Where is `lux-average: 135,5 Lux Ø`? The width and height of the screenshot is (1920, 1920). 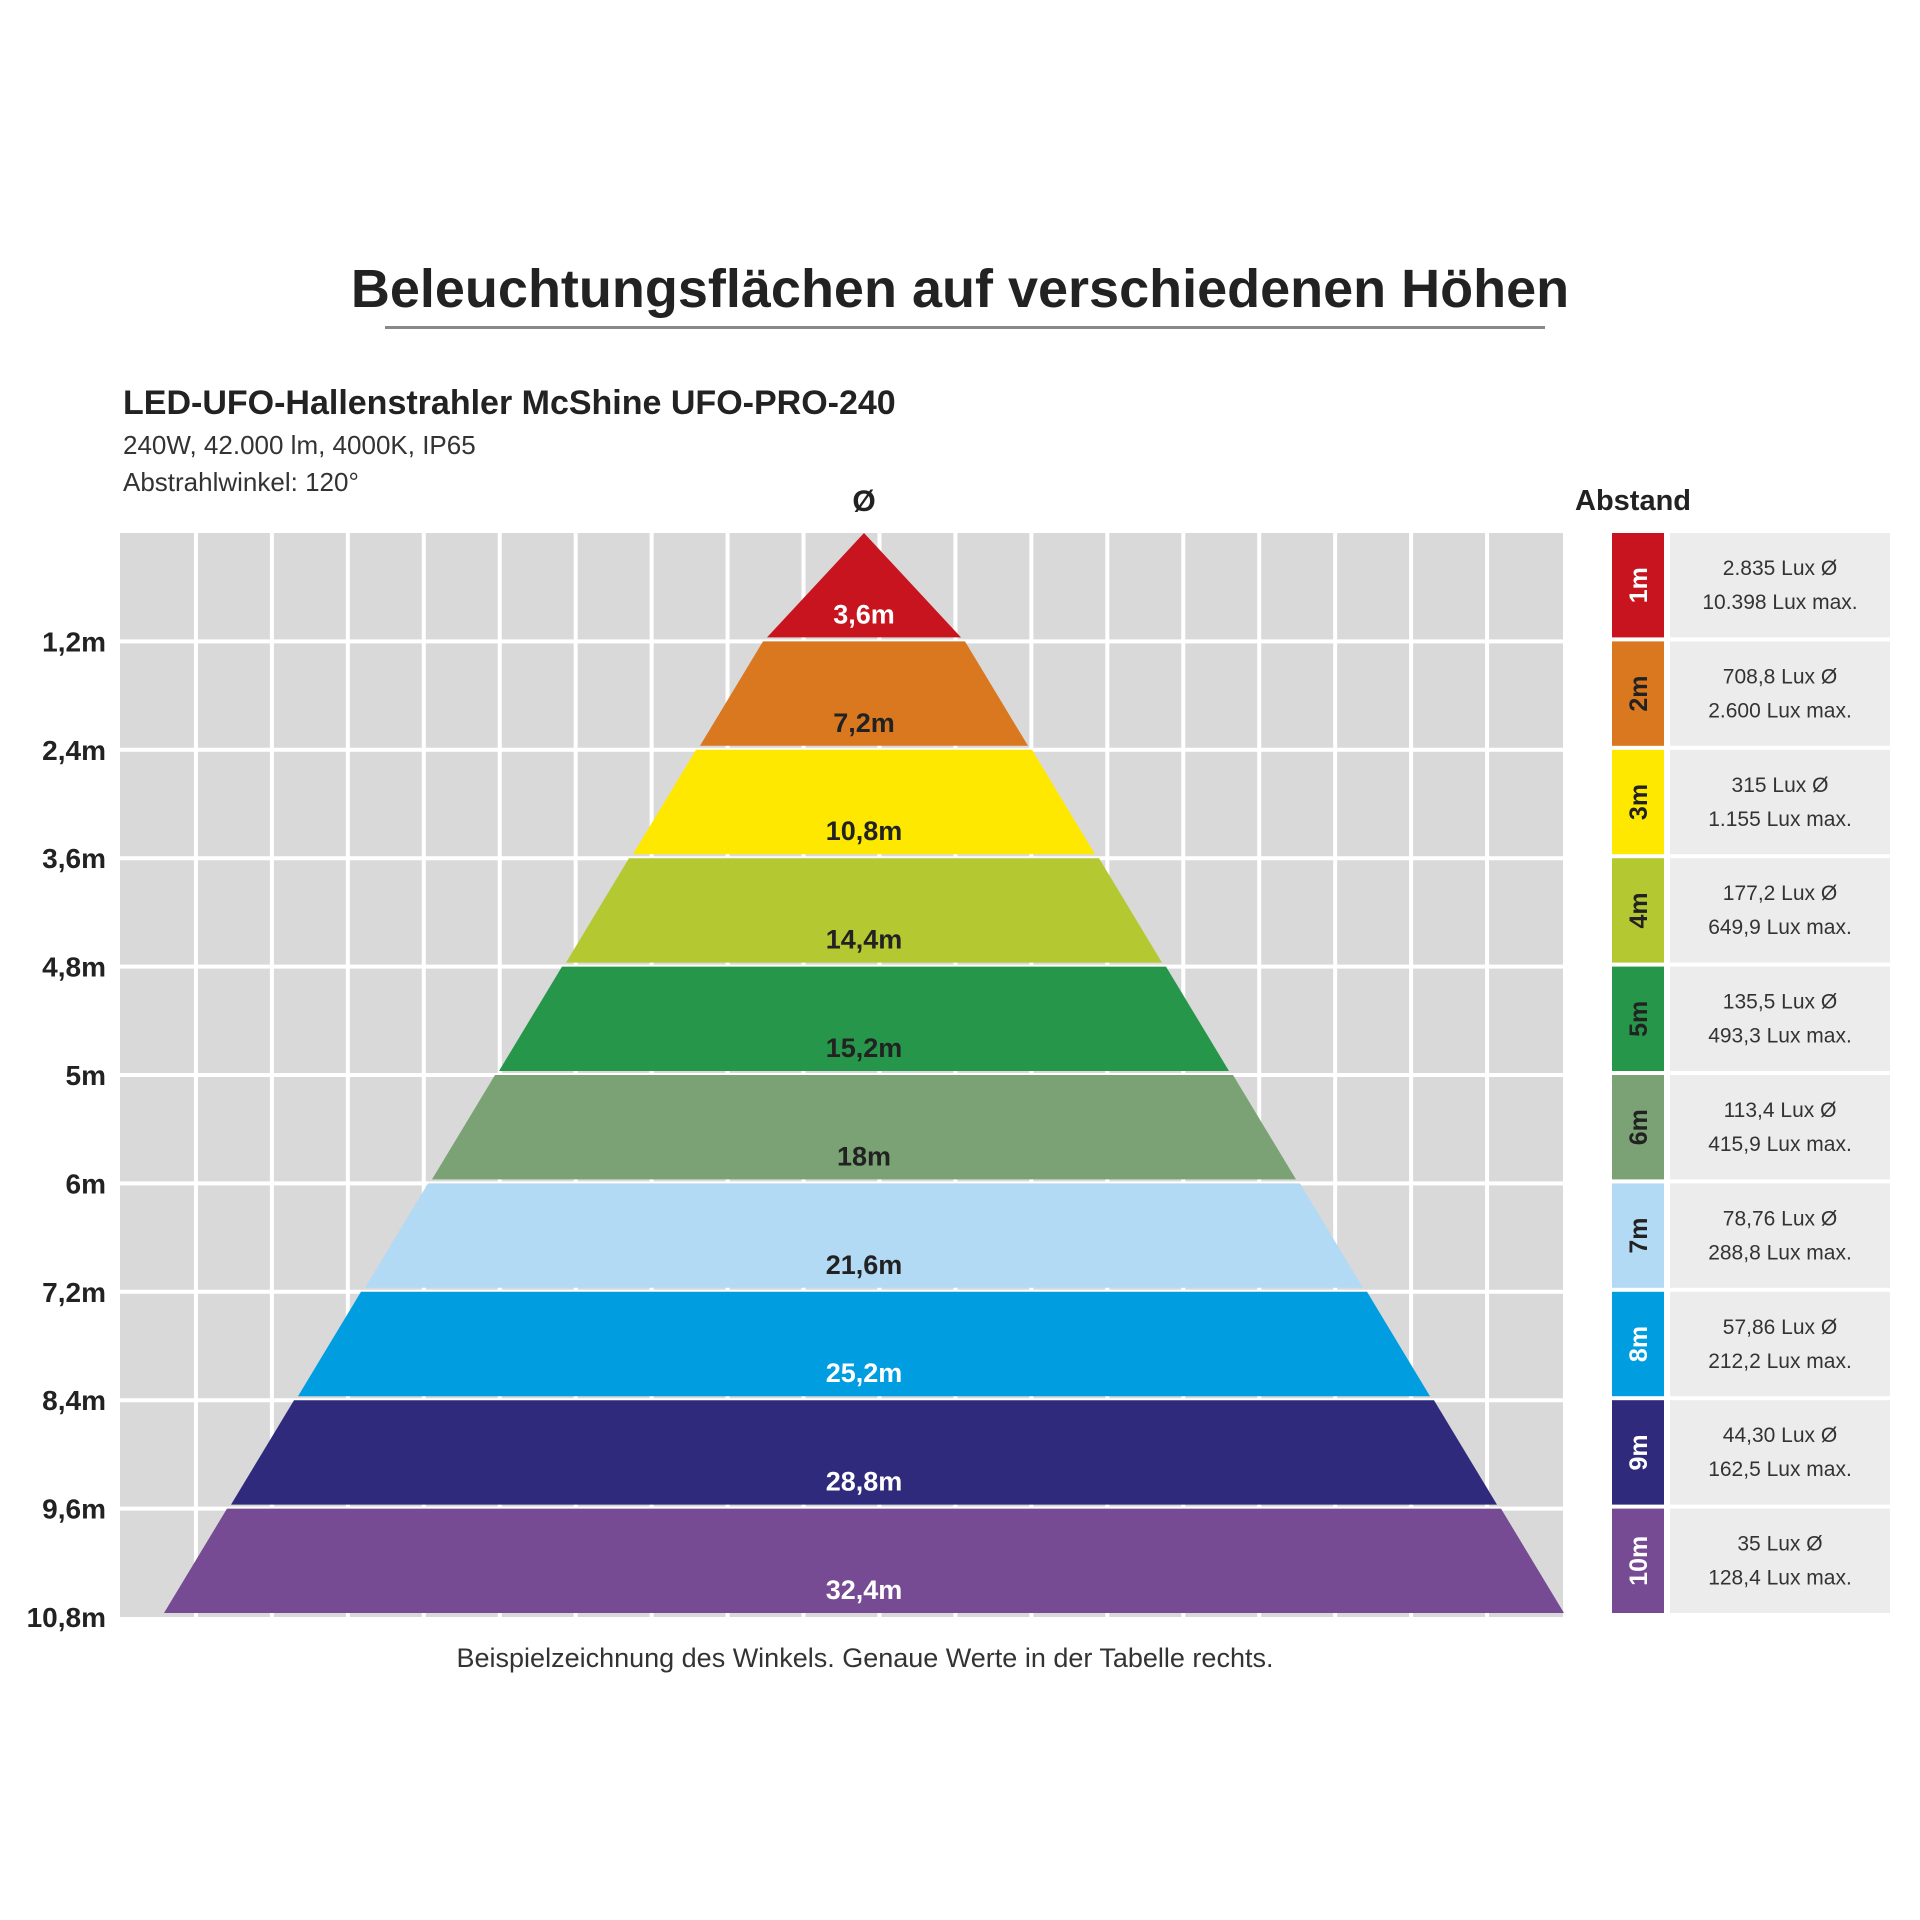 lux-average: 135,5 Lux Ø is located at coordinates (1780, 1002).